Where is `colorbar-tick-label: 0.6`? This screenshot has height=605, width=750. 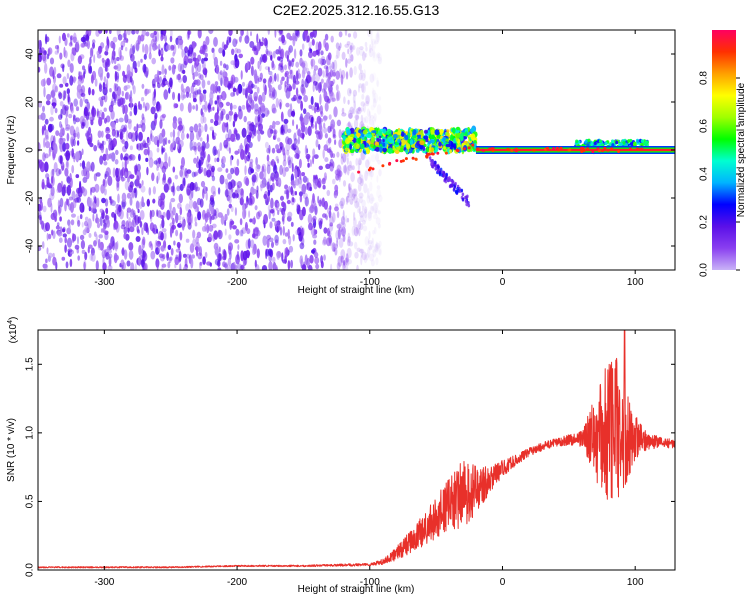 colorbar-tick-label: 0.6 is located at coordinates (704, 126).